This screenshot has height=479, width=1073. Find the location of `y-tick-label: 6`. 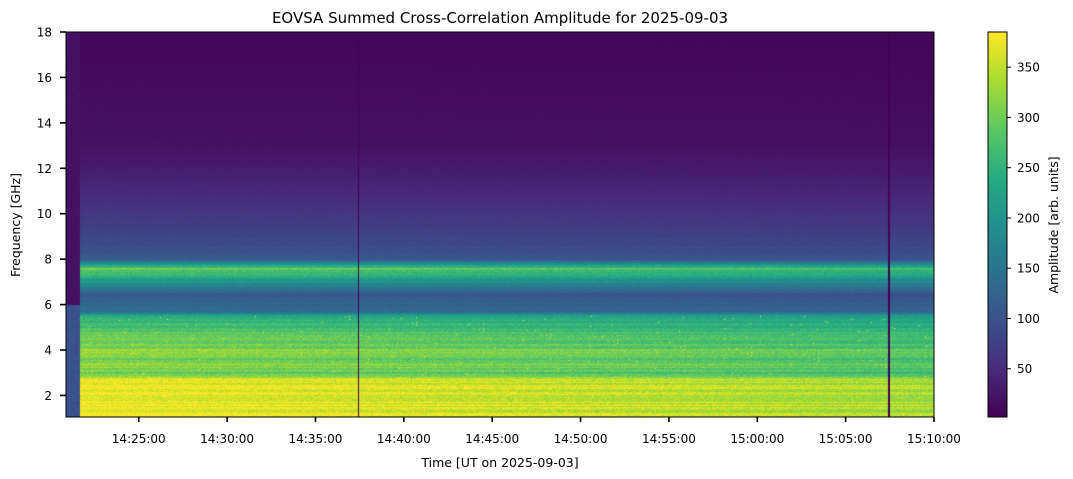

y-tick-label: 6 is located at coordinates (48, 305).